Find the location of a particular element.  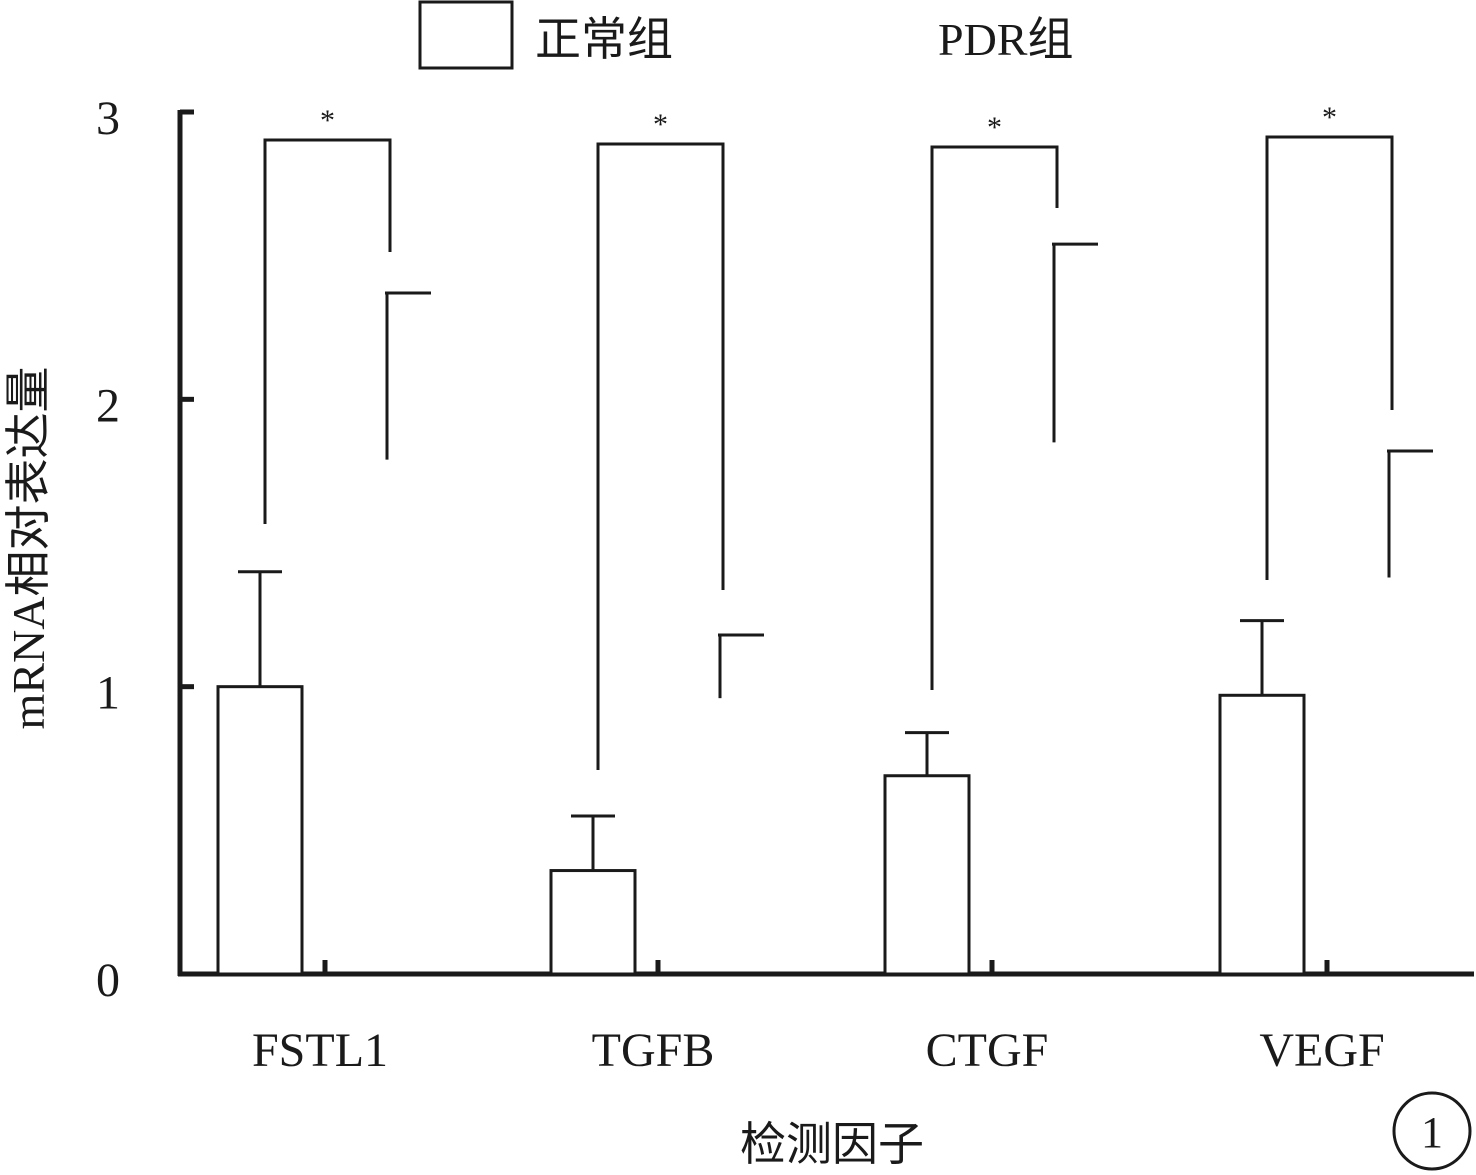

panel-label: 1 is located at coordinates (1432, 1131).